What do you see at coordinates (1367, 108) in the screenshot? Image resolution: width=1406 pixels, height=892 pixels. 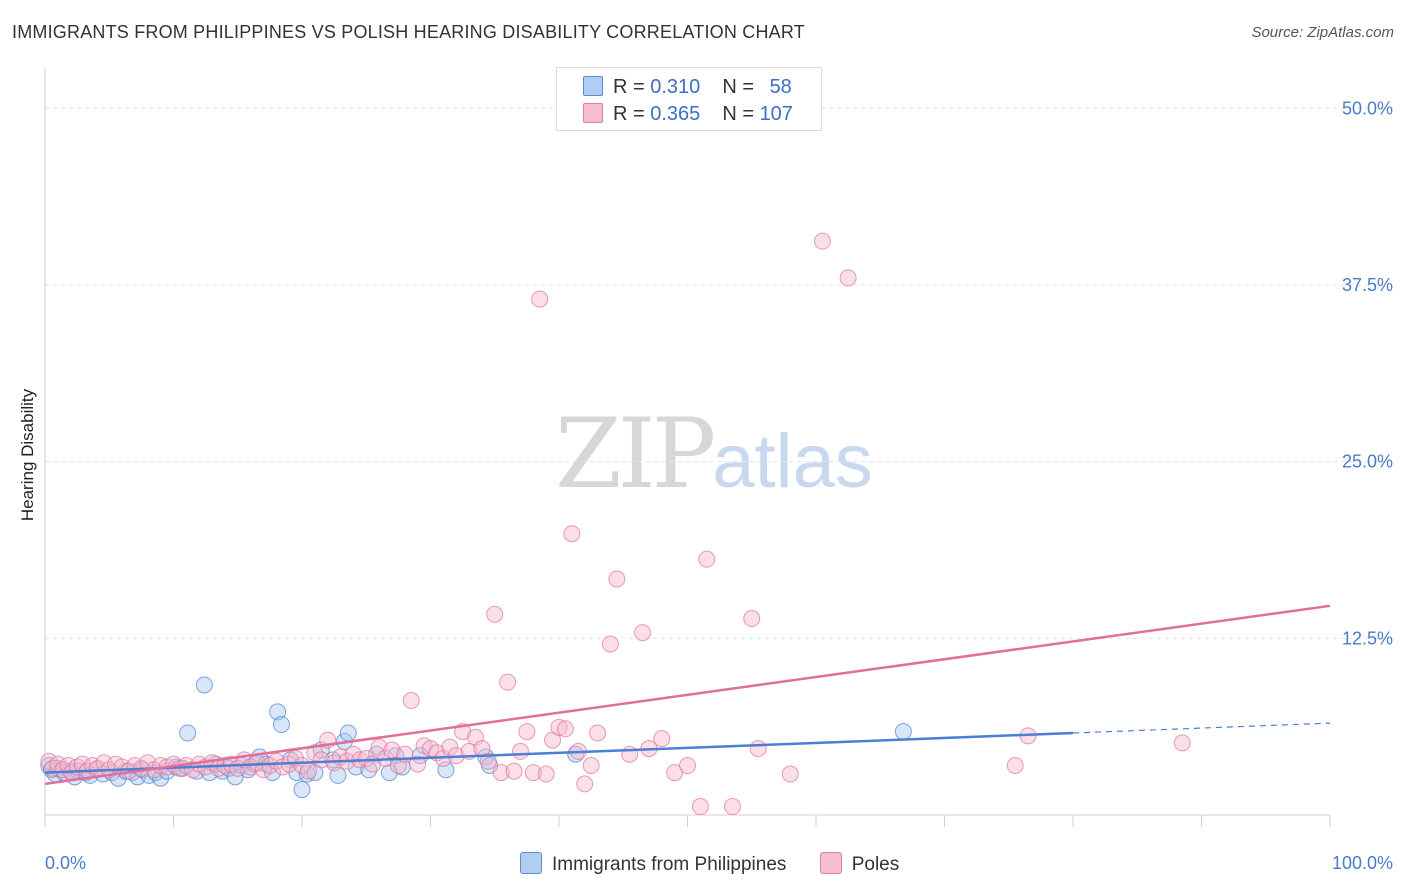 I see `y-tick-label: 50.0%` at bounding box center [1367, 108].